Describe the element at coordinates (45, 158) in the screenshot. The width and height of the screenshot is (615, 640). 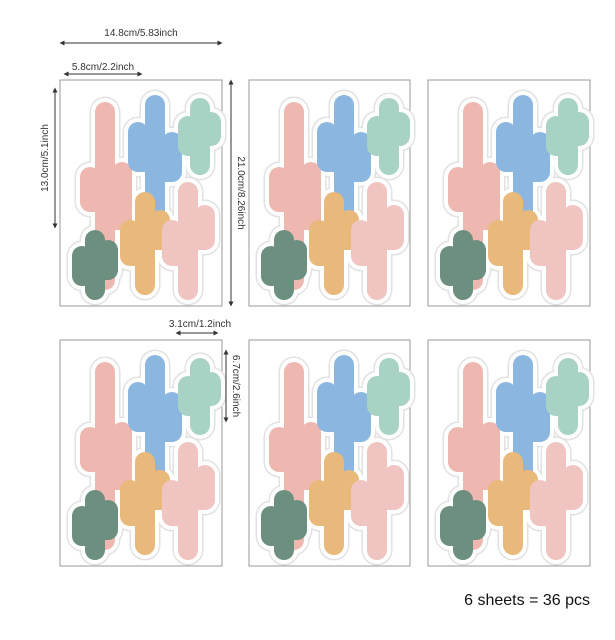
I see `dimension-label: 13.0cm/5.1inch` at that location.